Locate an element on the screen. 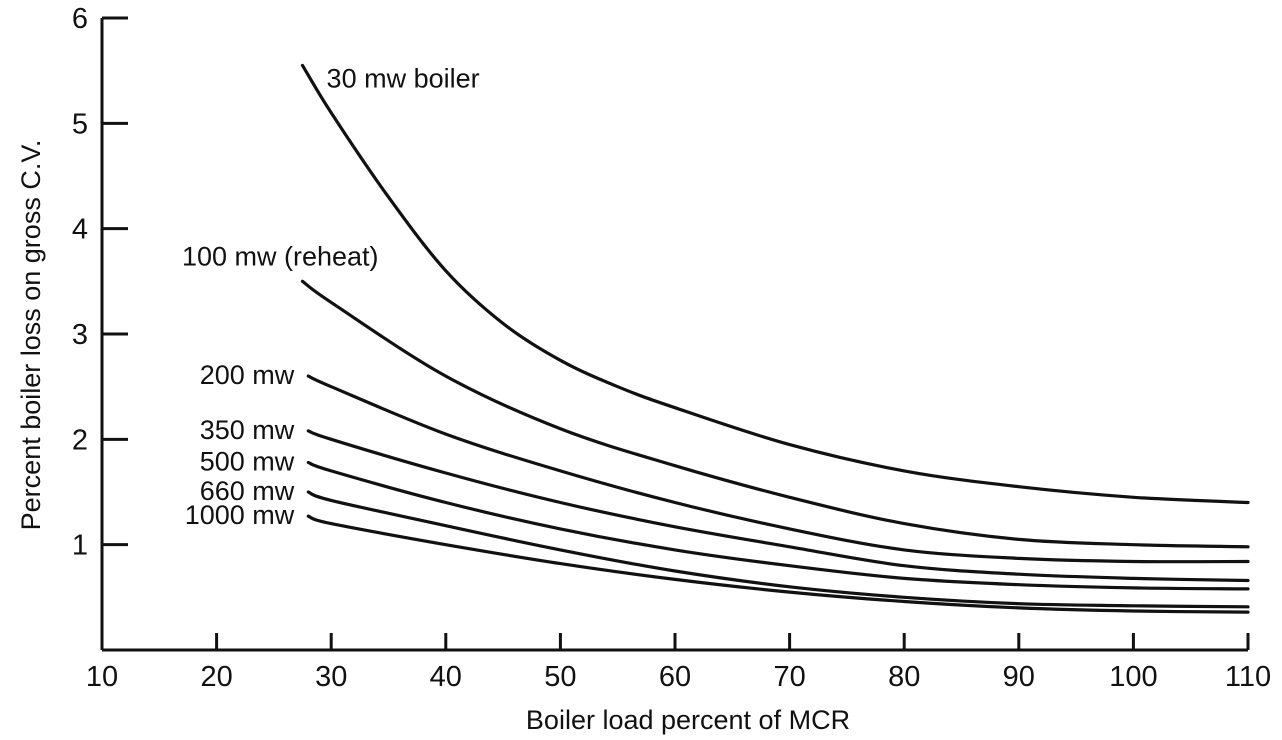 The height and width of the screenshot is (740, 1282). x-tick-label: 110 is located at coordinates (1248, 677).